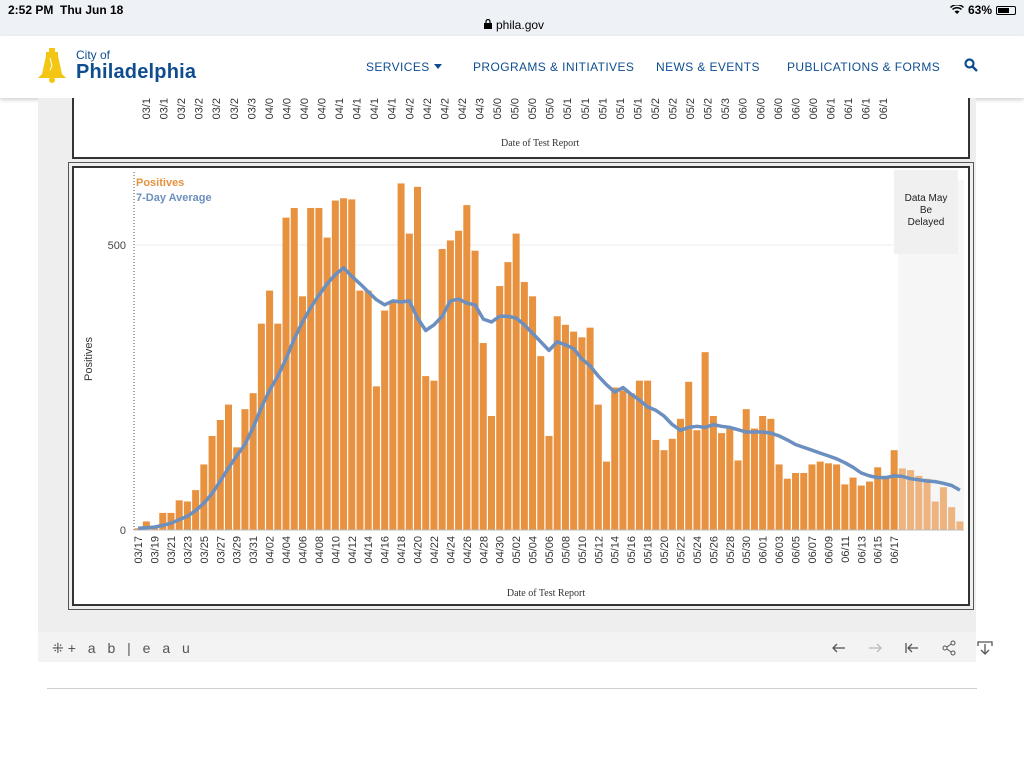 Image resolution: width=1024 pixels, height=768 pixels. Describe the element at coordinates (971, 65) in the screenshot. I see `search-icon` at that location.